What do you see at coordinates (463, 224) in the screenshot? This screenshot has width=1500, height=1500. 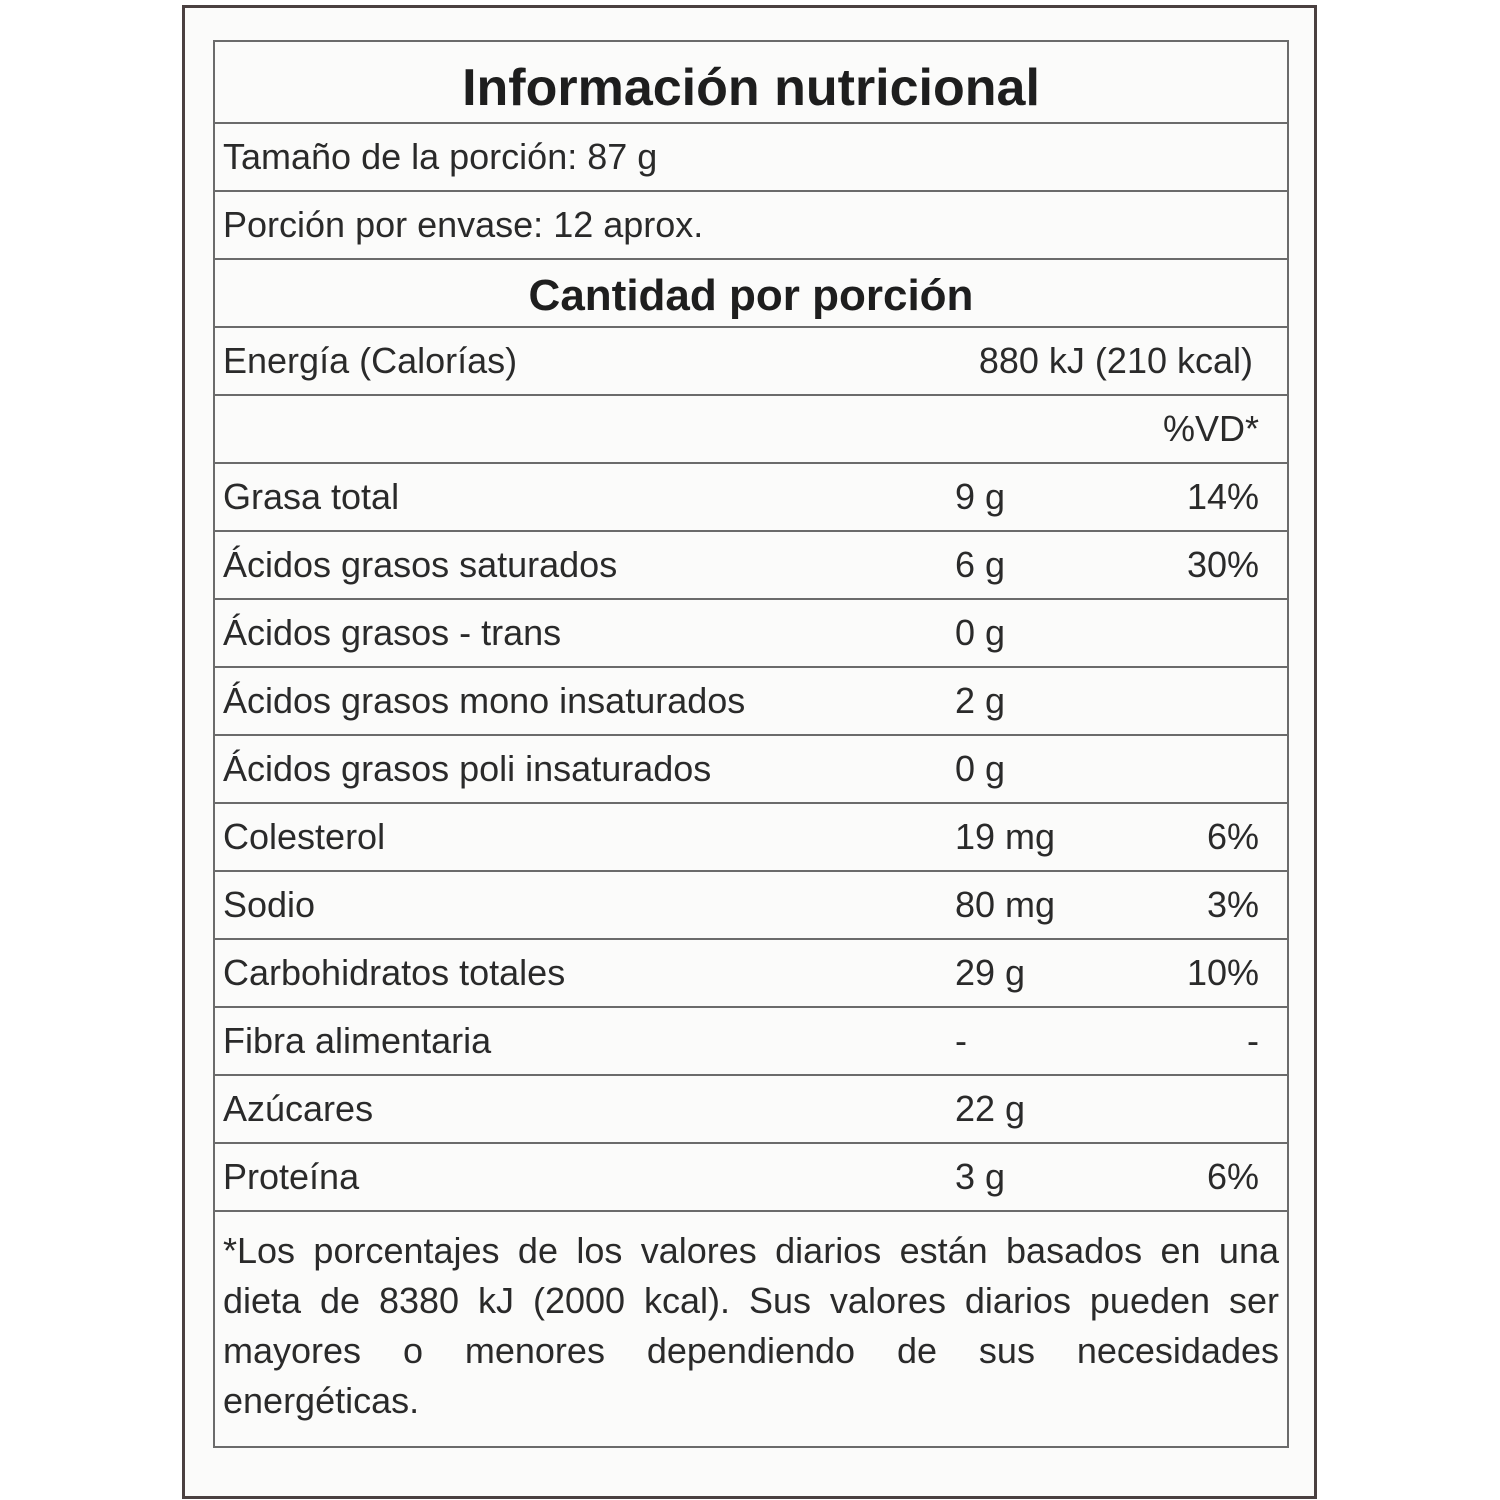 I see `servings-per-container: Porción por envase: 12 aprox.` at bounding box center [463, 224].